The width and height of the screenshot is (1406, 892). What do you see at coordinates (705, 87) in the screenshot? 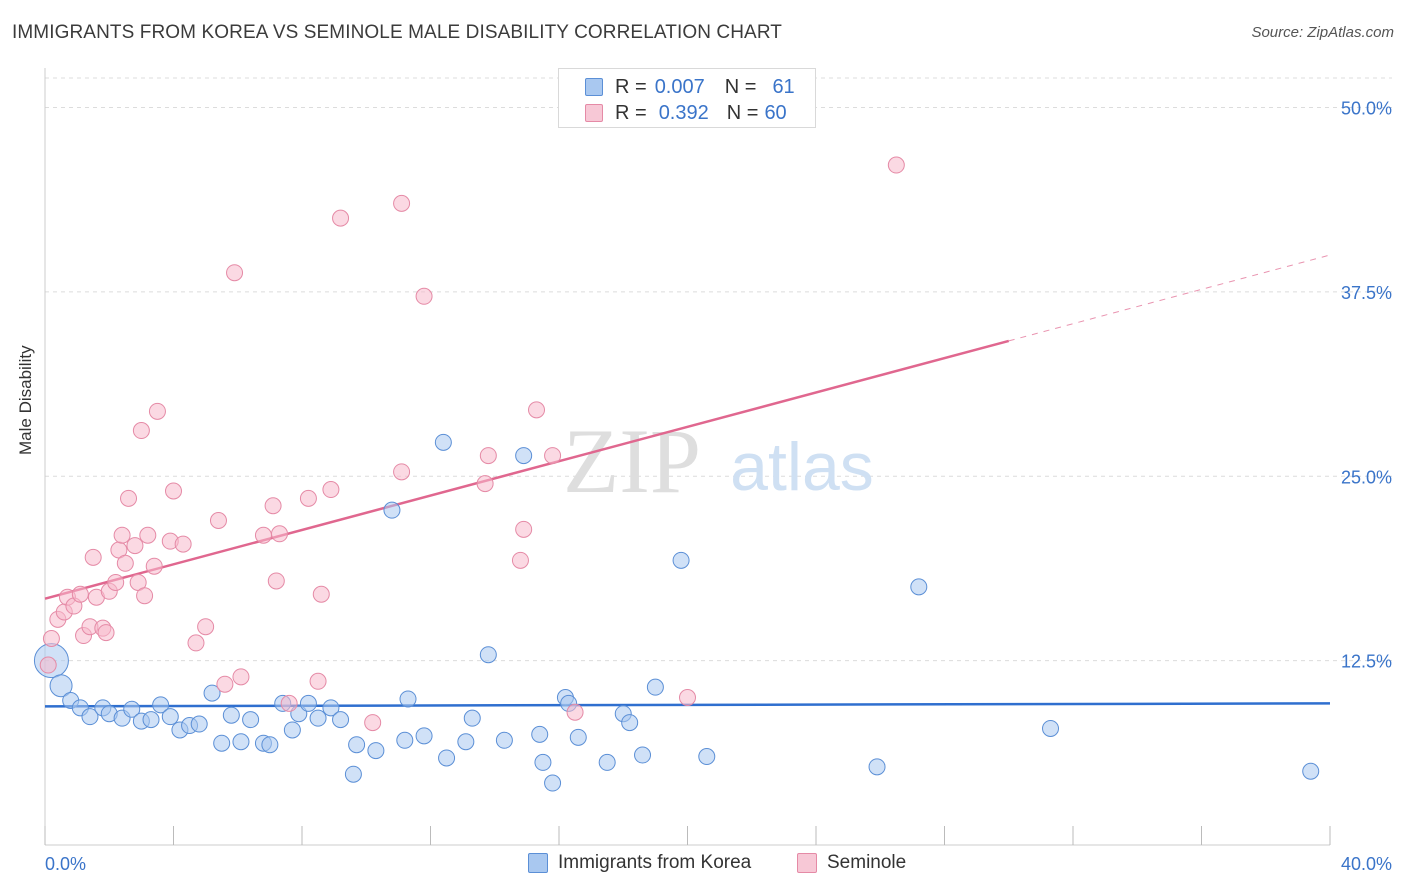
I see `legend-row-korea: R = 0.007 N = 61` at bounding box center [705, 87].